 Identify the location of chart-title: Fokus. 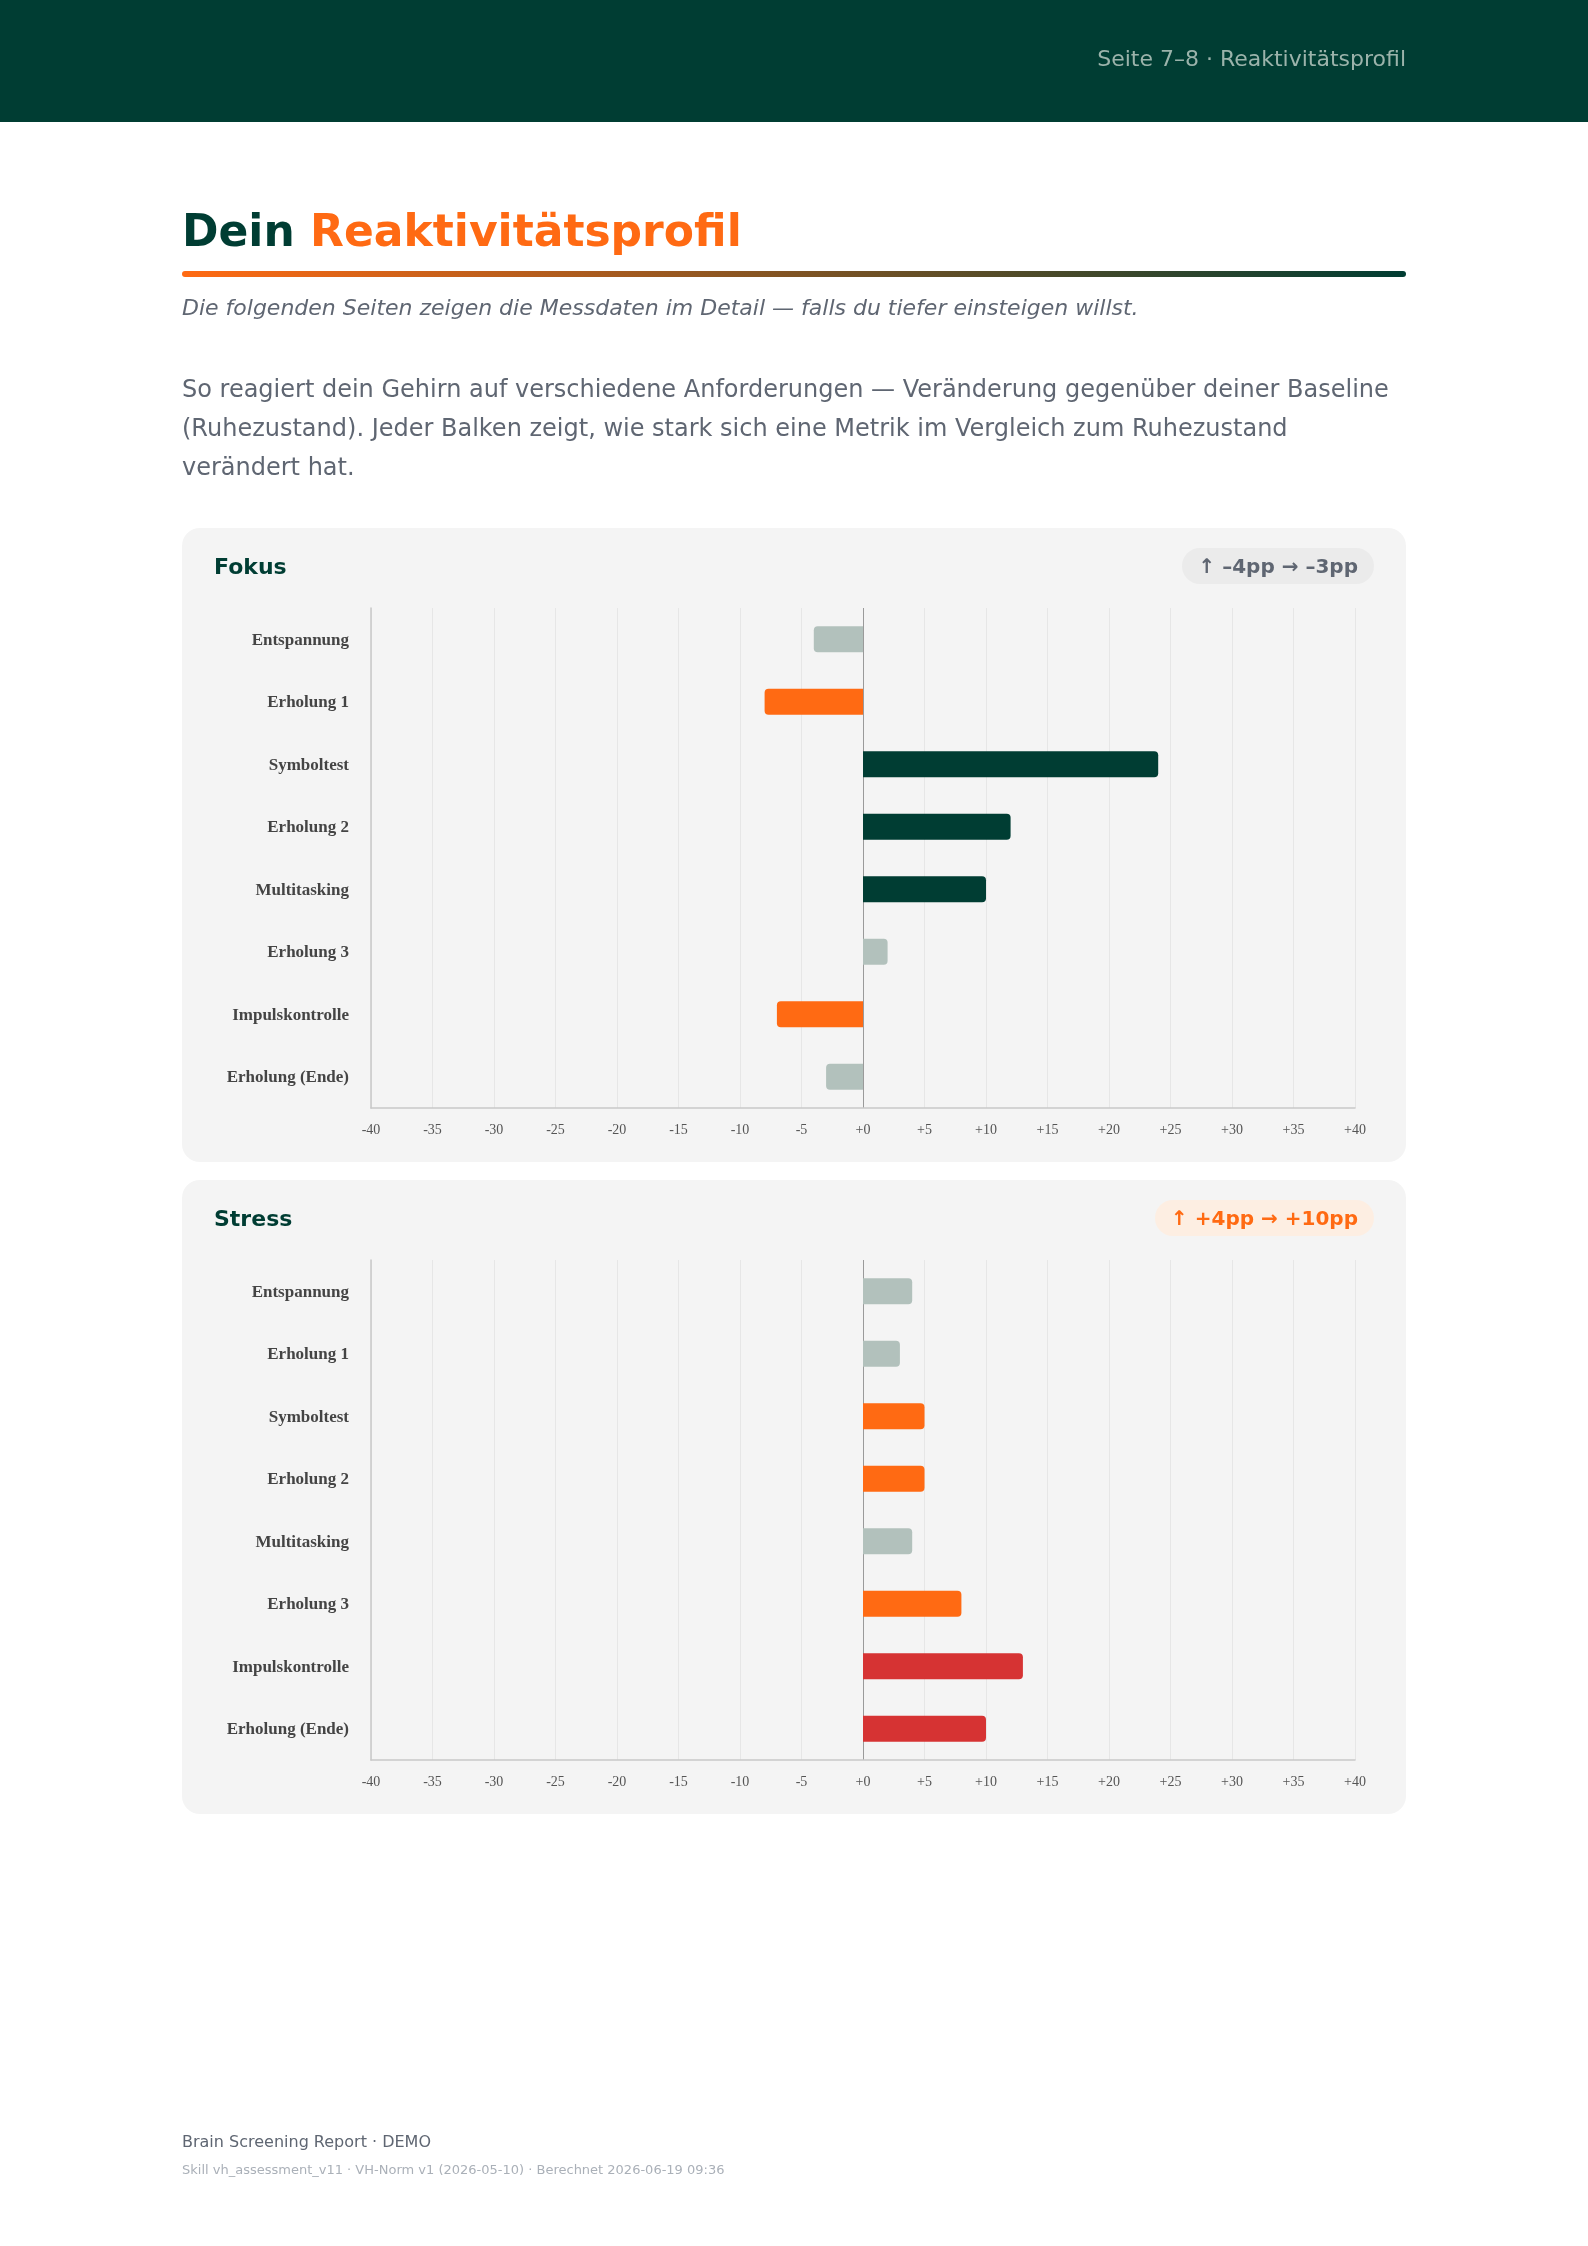
(250, 566).